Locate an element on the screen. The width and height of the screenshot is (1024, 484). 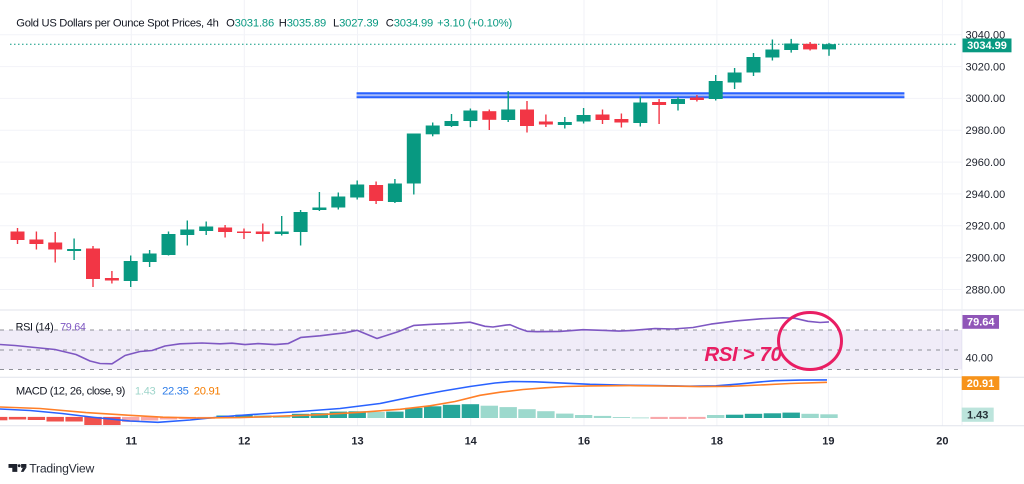
svg-text: 2920.00 is located at coordinates (986, 227).